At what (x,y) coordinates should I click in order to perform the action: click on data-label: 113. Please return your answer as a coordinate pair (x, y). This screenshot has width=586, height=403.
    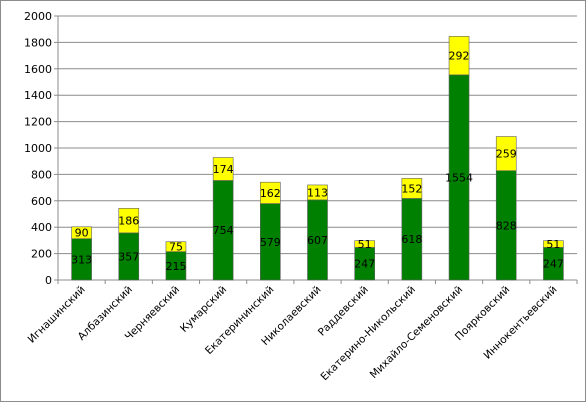
    Looking at the image, I should click on (317, 192).